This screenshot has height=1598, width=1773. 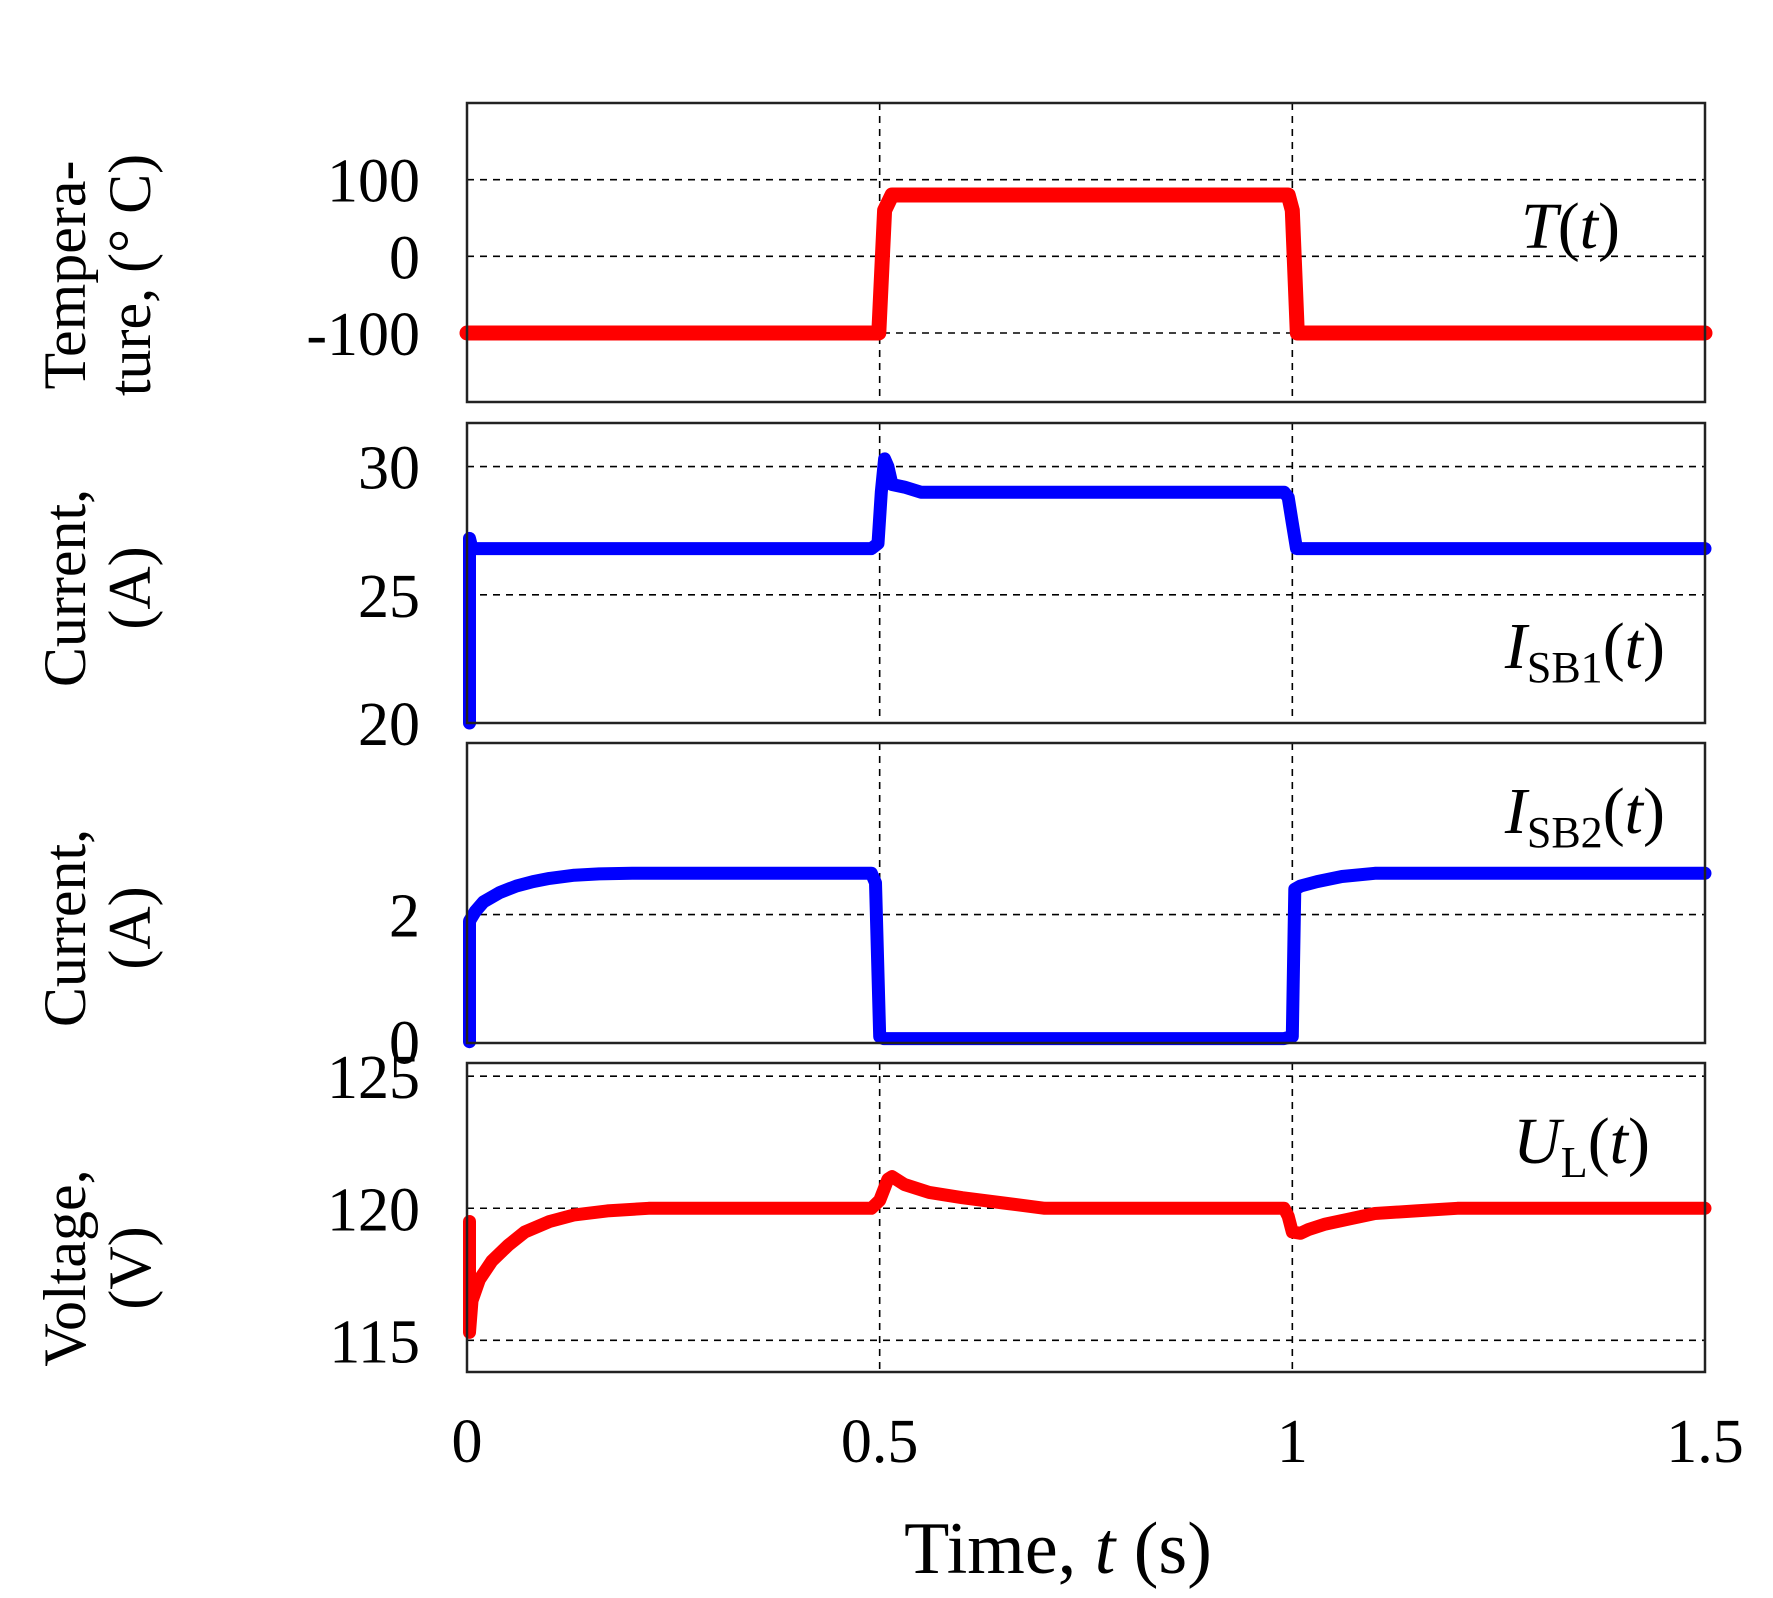 What do you see at coordinates (467, 1442) in the screenshot?
I see `x-tick-label: 0` at bounding box center [467, 1442].